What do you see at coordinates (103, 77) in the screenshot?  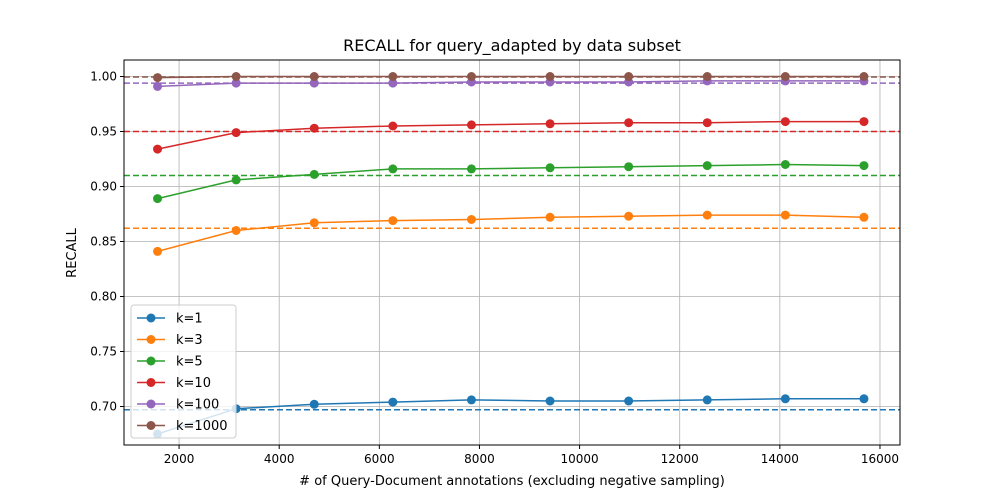 I see `y-tick-label: 1.00` at bounding box center [103, 77].